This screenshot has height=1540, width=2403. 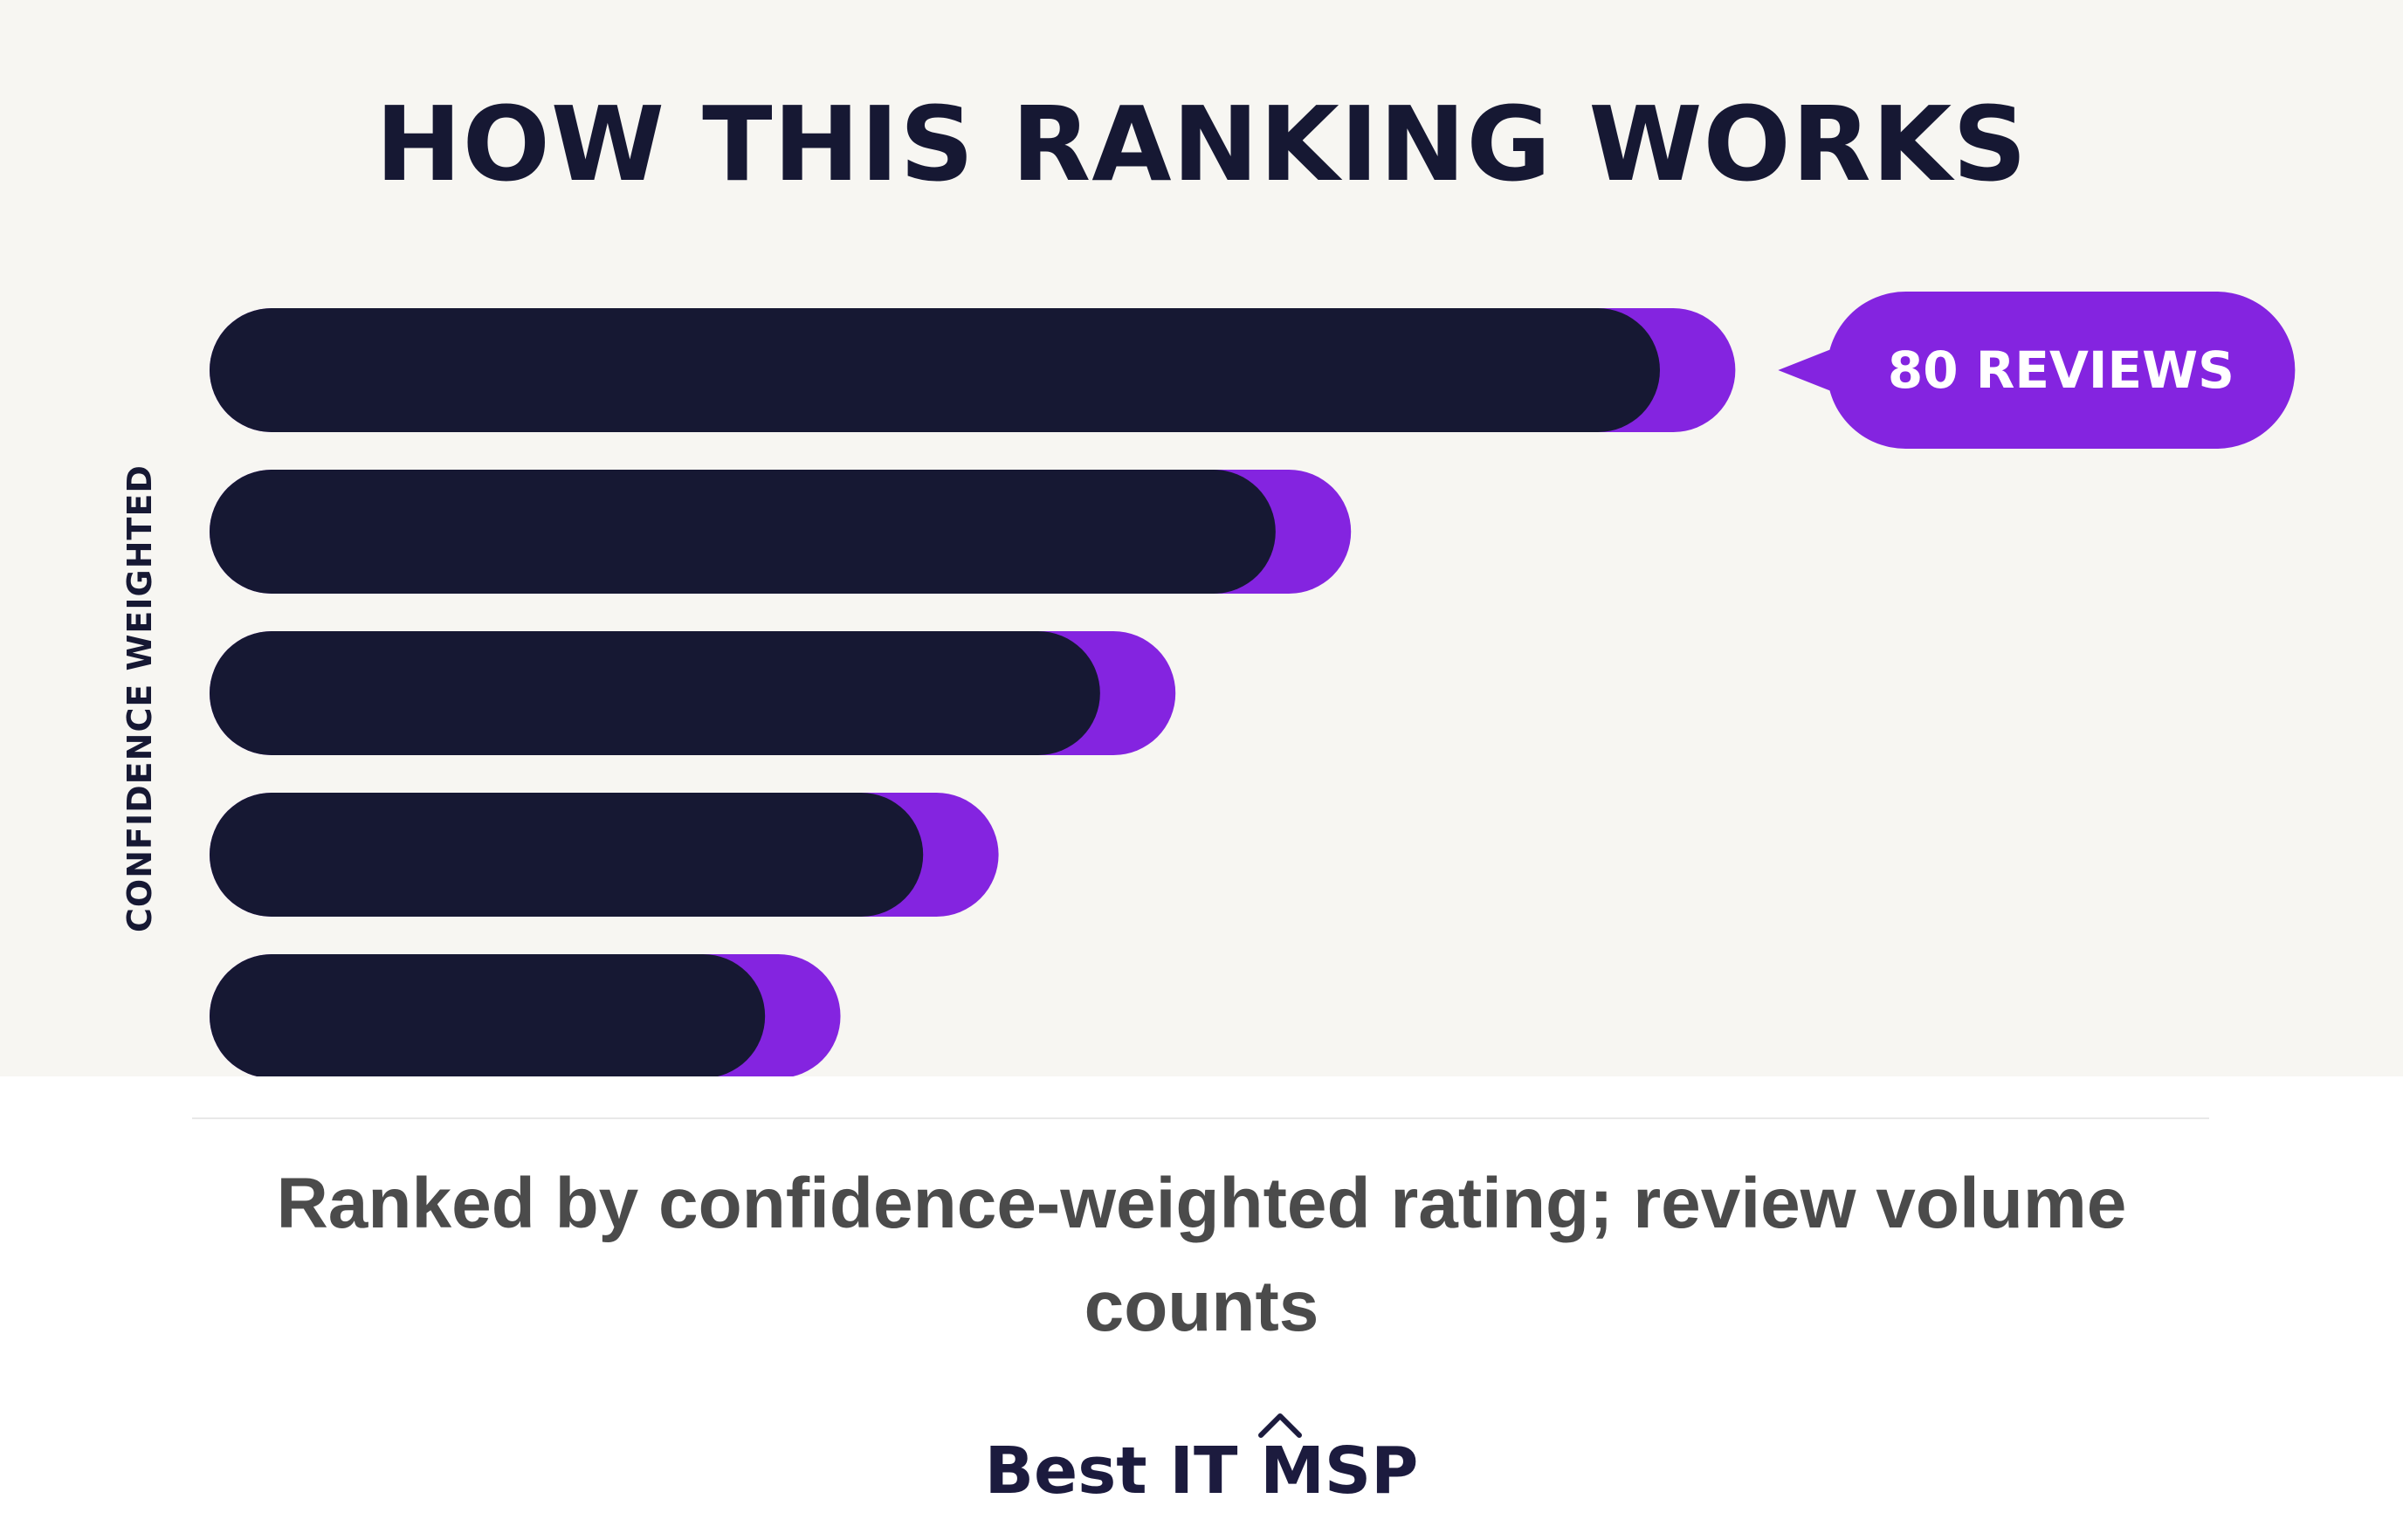 I want to click on annotation-callout: 80 REVIEWS, so click(x=2037, y=371).